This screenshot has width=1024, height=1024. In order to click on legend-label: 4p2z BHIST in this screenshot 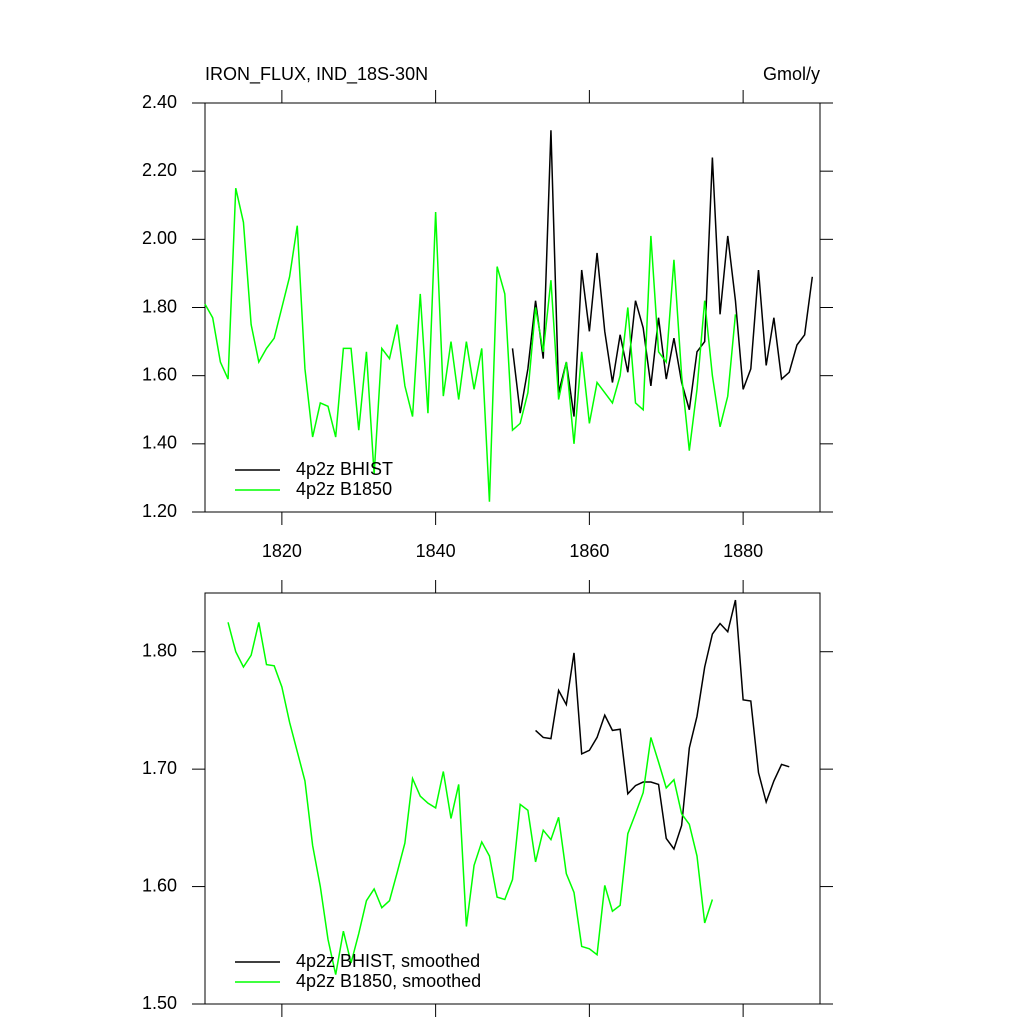, I will do `click(344, 469)`.